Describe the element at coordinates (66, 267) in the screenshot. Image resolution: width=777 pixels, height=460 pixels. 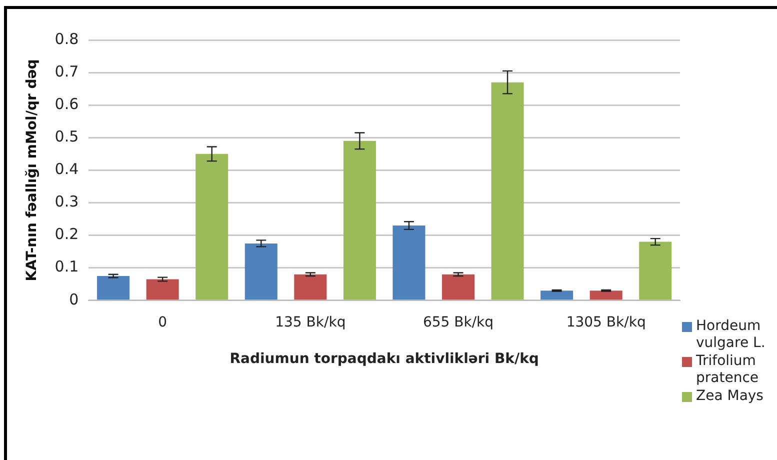
I see `y-tick-label: 0.1` at that location.